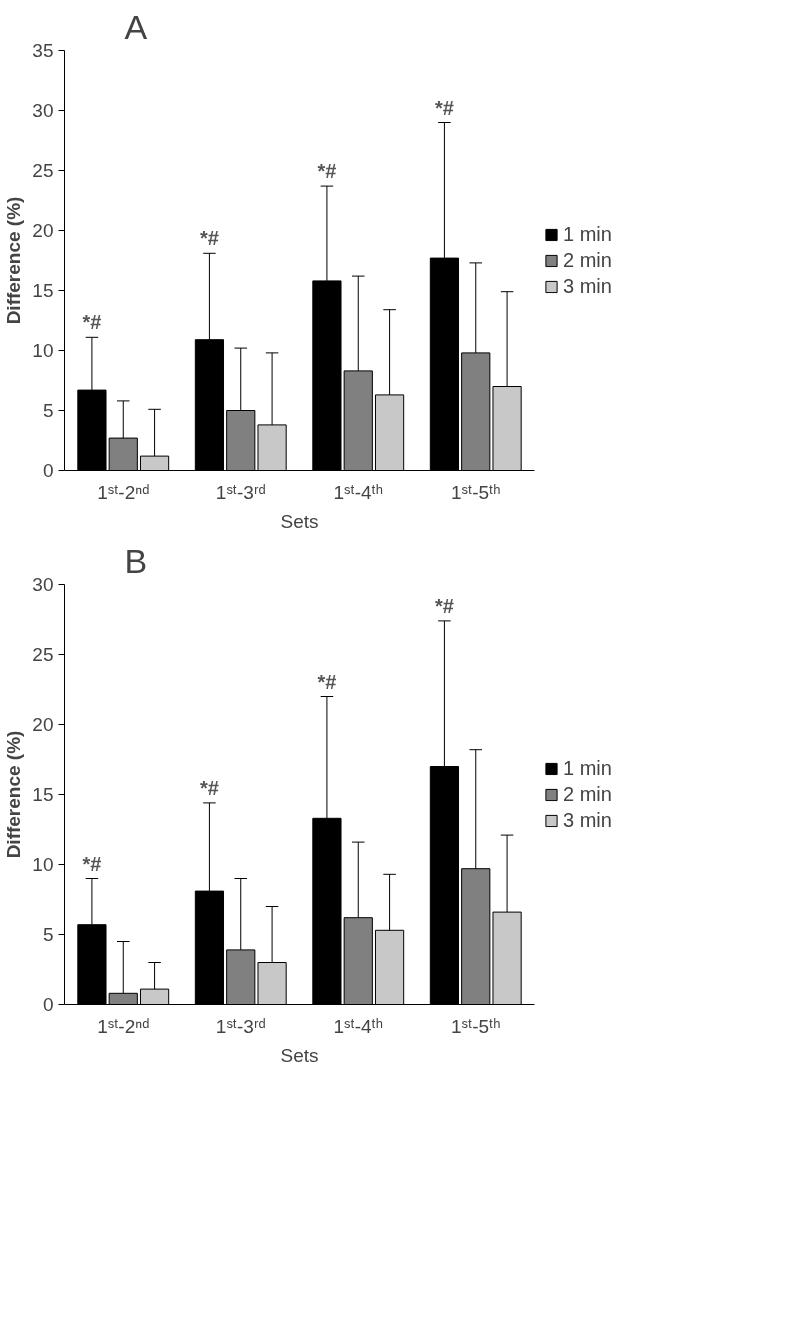 Image resolution: width=794 pixels, height=1327 pixels. What do you see at coordinates (136, 560) in the screenshot?
I see `chart-title: B` at bounding box center [136, 560].